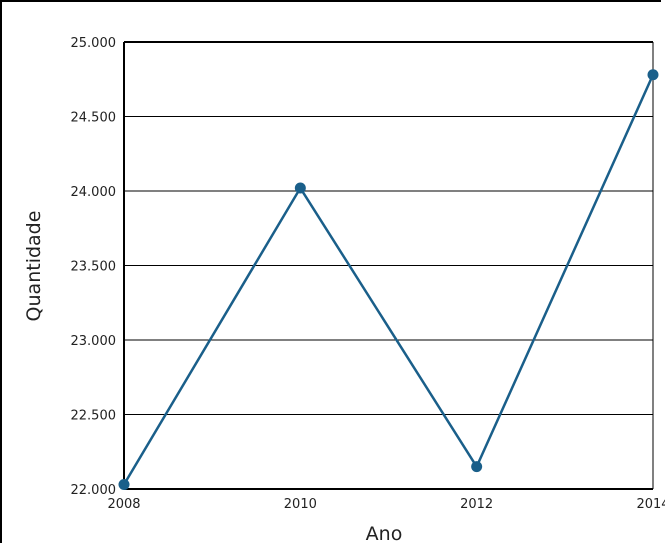  I want to click on x-tick-labels: 2008 2010 2012 2014, so click(386, 504).